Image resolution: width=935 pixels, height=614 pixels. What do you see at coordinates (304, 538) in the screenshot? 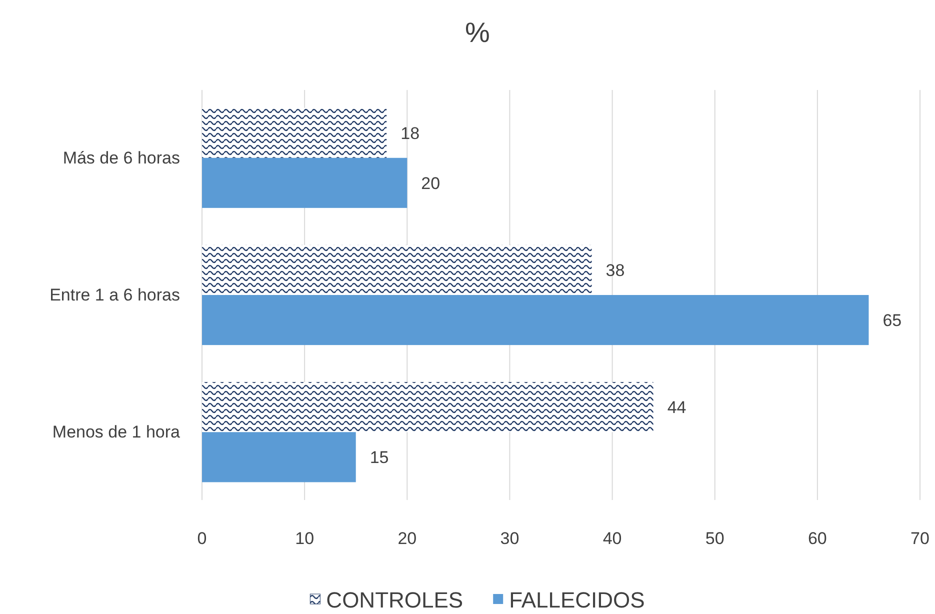
I see `x-tick-label: 10` at bounding box center [304, 538].